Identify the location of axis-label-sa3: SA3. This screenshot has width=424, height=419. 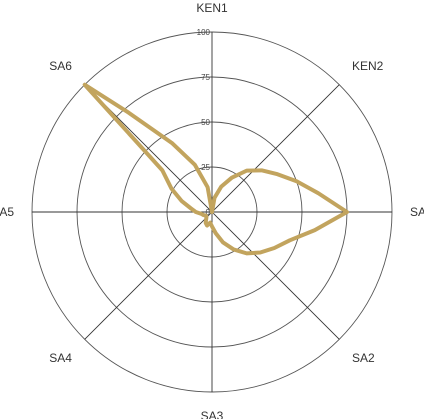
(212, 414).